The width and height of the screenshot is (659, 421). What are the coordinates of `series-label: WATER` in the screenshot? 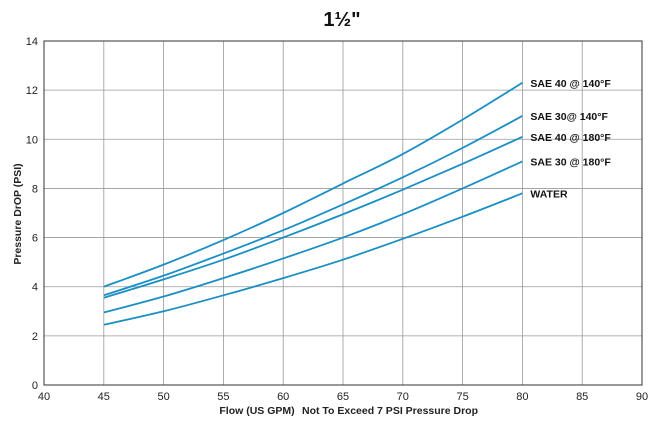 It's located at (549, 194).